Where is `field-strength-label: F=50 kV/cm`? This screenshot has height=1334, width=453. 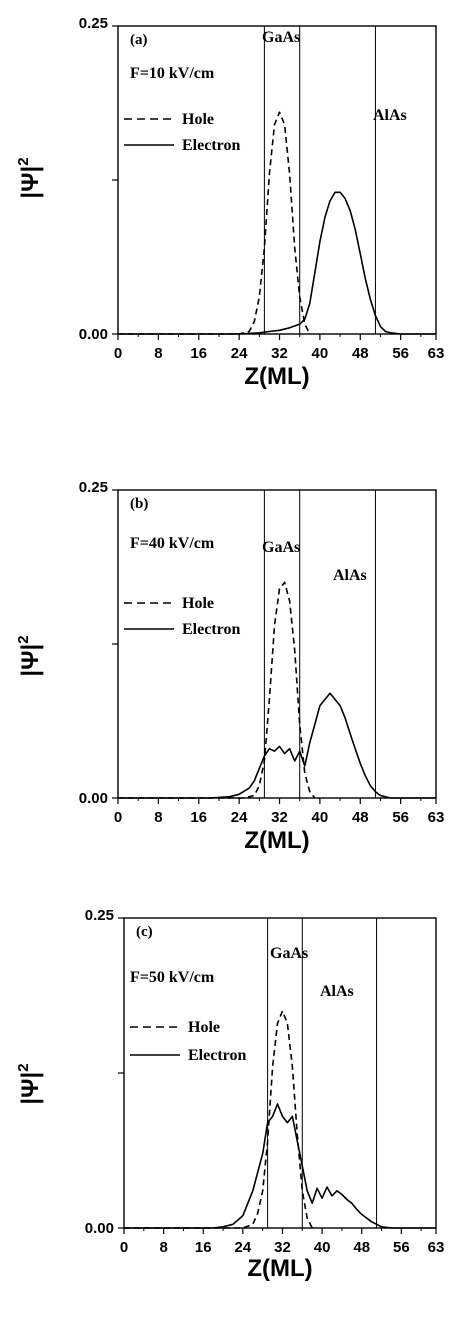
field-strength-label: F=50 kV/cm is located at coordinates (172, 977).